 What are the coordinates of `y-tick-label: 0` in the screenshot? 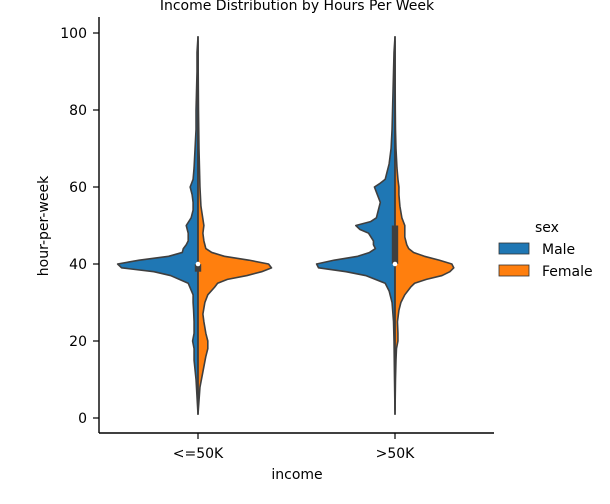 It's located at (82, 419).